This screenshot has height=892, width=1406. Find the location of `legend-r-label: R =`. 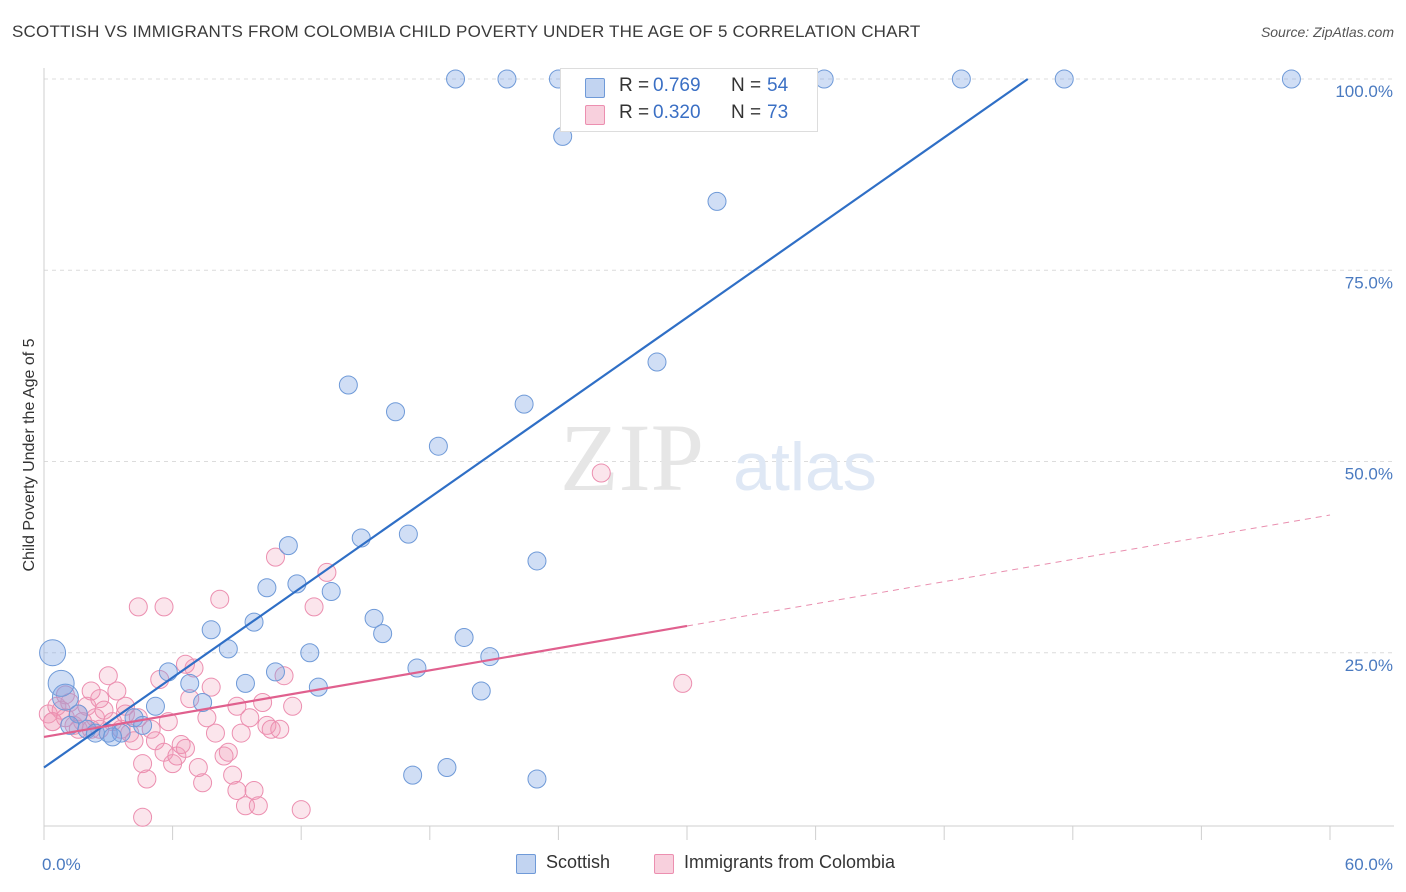

legend-r-label: R = is located at coordinates (634, 85).